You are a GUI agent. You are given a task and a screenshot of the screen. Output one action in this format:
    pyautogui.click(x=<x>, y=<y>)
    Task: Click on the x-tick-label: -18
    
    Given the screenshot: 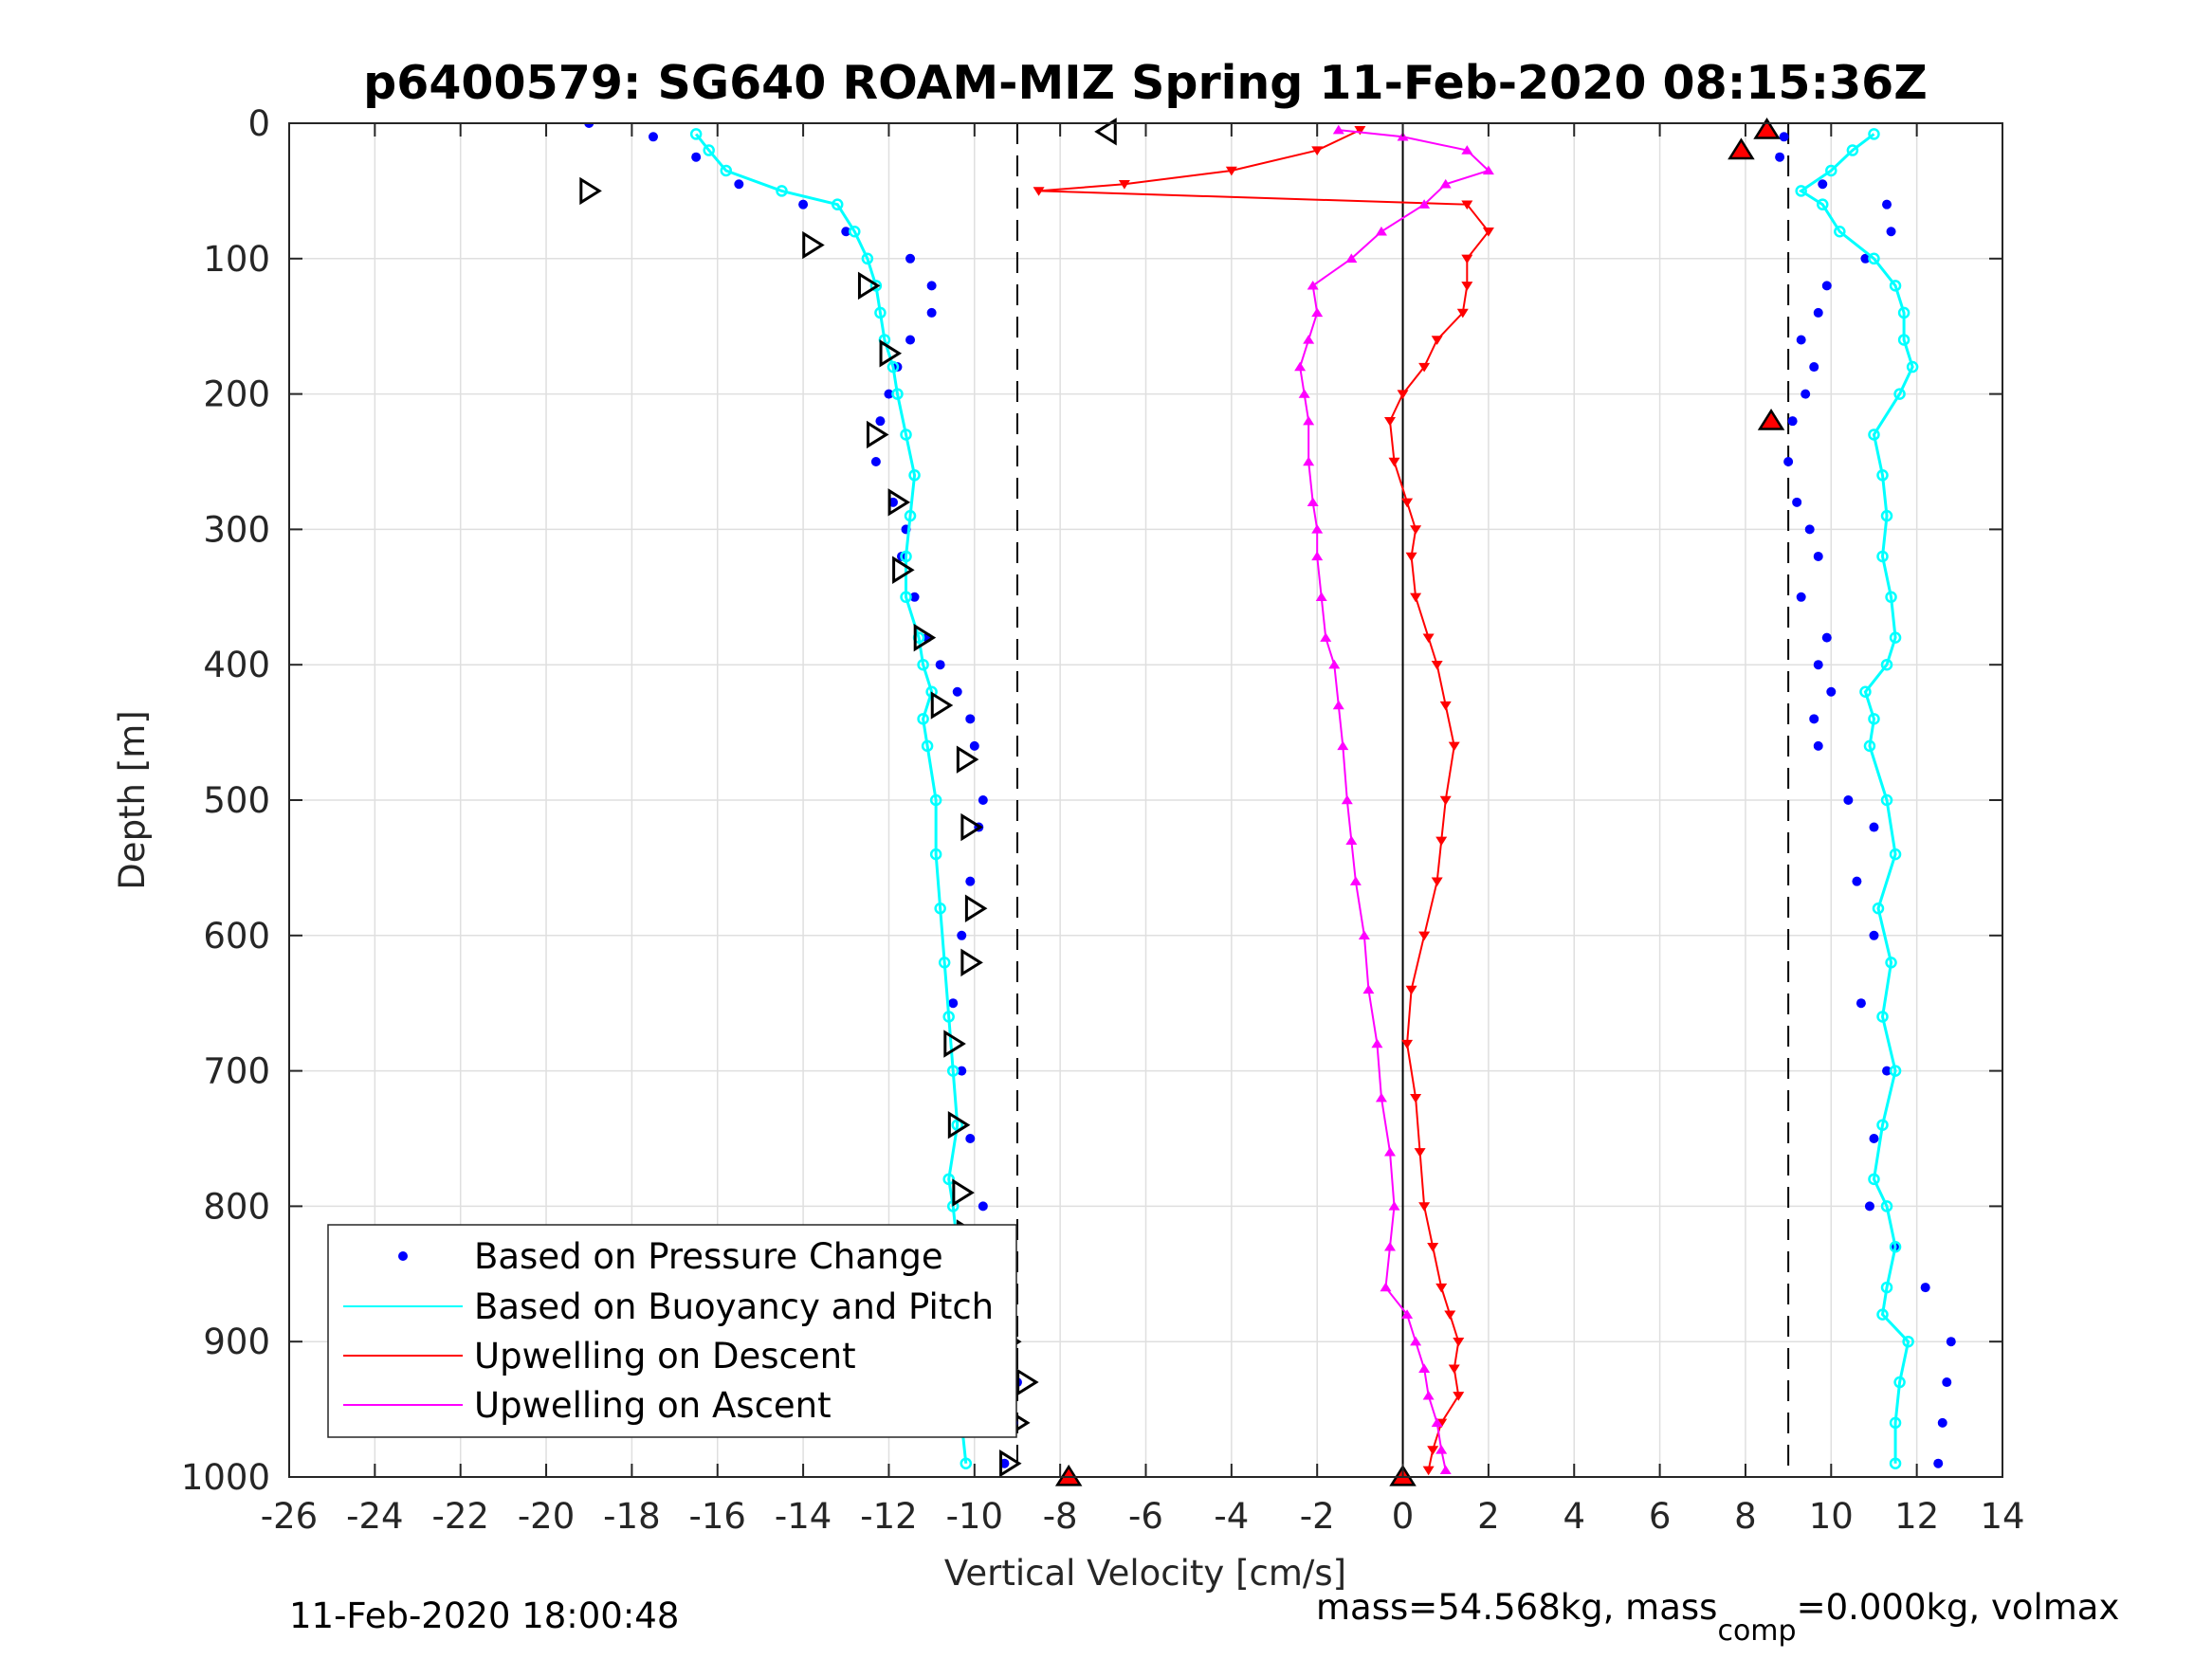 What is the action you would take?
    pyautogui.click(x=631, y=1516)
    